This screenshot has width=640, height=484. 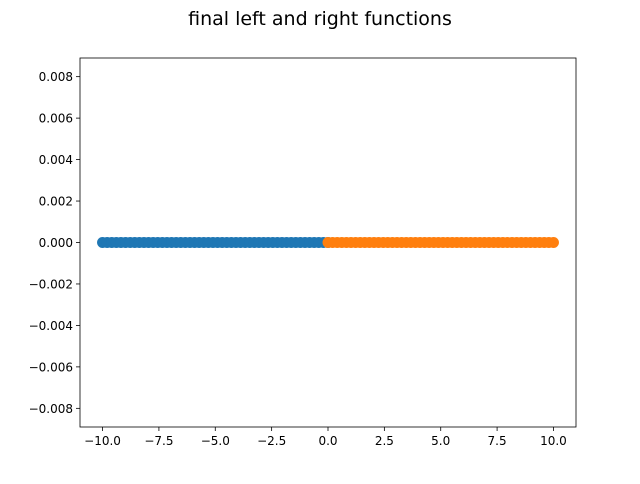 I want to click on y-tick-label: −0.006, so click(x=51, y=367).